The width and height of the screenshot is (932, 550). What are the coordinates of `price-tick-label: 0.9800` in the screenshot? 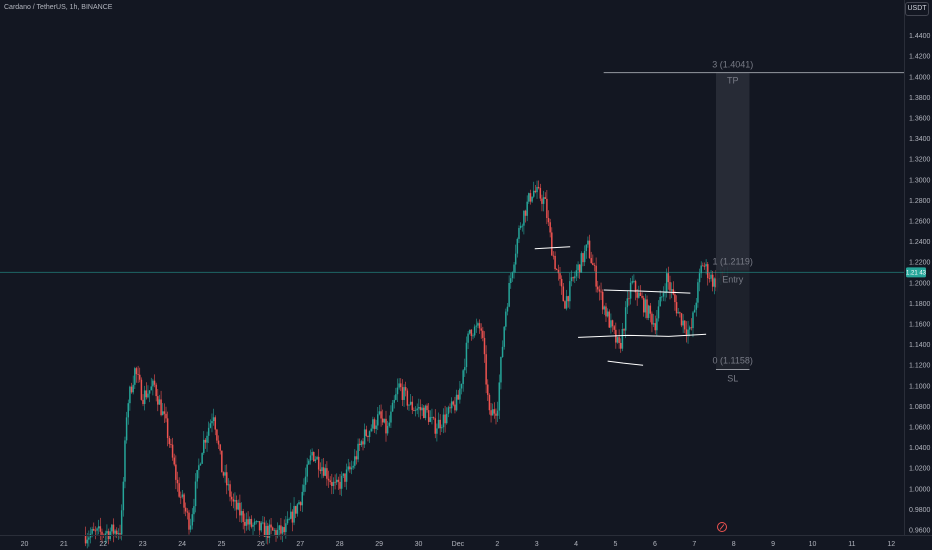 It's located at (920, 510).